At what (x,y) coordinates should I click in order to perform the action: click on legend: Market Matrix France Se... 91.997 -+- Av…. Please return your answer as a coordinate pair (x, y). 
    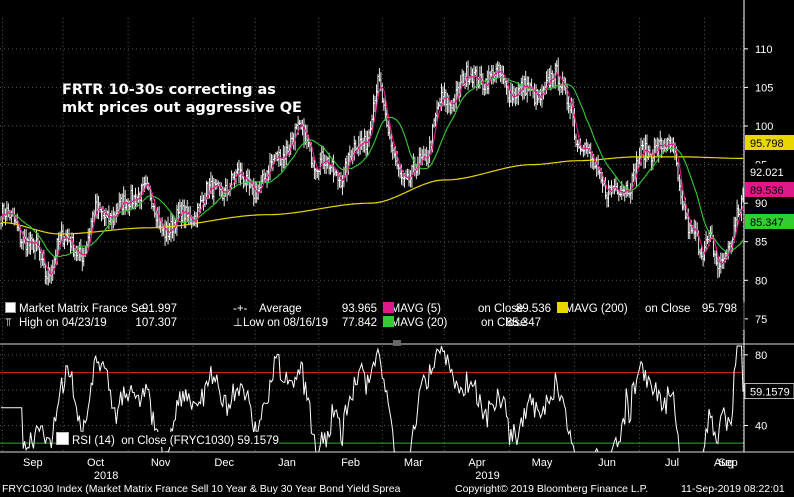
    Looking at the image, I should click on (375, 316).